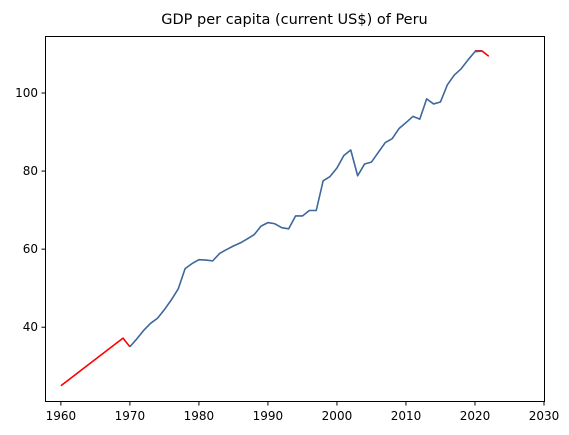  Describe the element at coordinates (30, 249) in the screenshot. I see `y-tick-label: 60` at that location.